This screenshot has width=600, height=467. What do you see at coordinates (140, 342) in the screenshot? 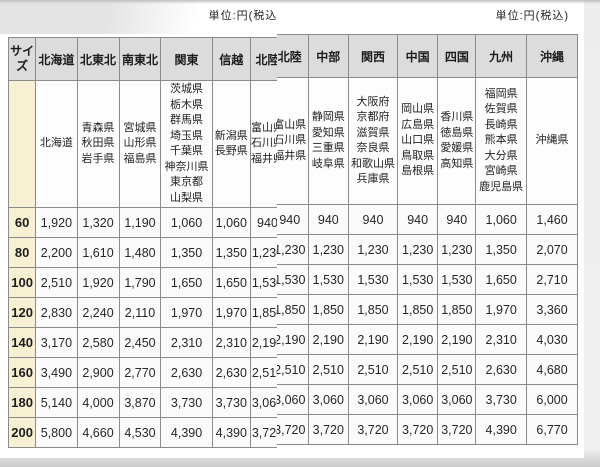
I see `price-cell-minamitohoku-140: 2,450` at bounding box center [140, 342].